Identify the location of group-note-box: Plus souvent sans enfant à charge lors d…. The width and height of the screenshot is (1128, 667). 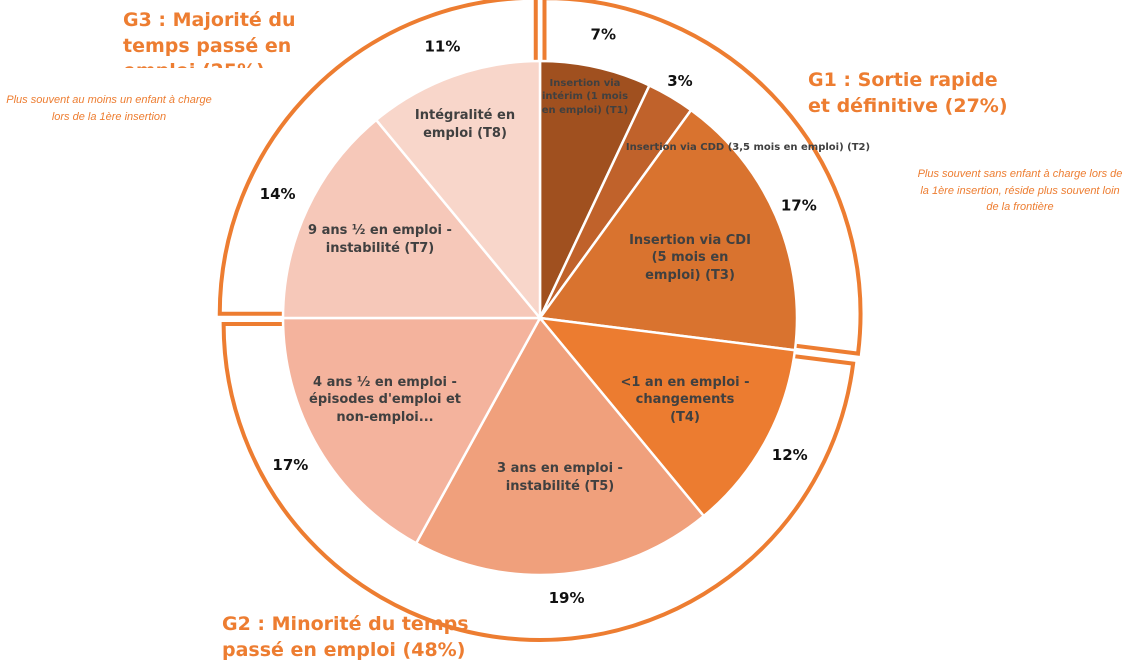
(1020, 190).